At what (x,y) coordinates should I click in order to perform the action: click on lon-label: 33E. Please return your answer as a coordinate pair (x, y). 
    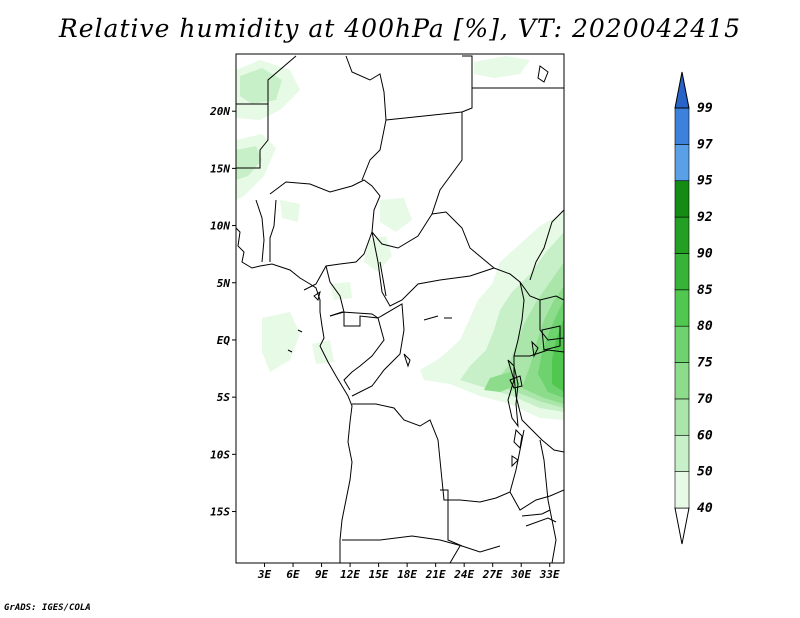
    Looking at the image, I should click on (549, 574).